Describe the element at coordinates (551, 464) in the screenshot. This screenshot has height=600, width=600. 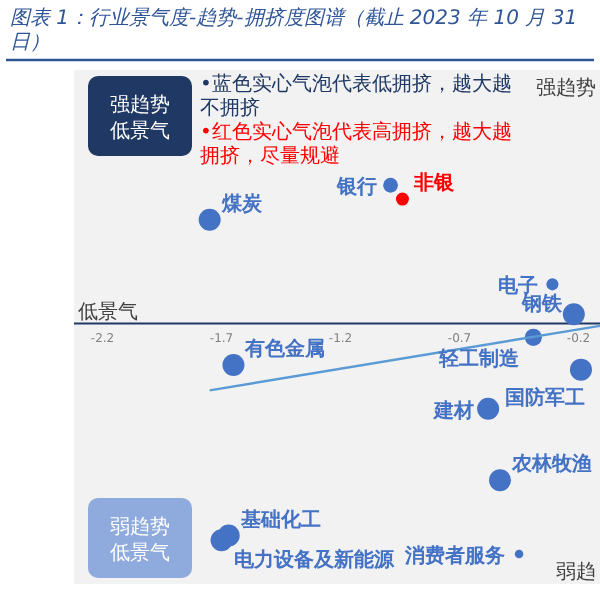
I see `annotation: 农林牧渔` at that location.